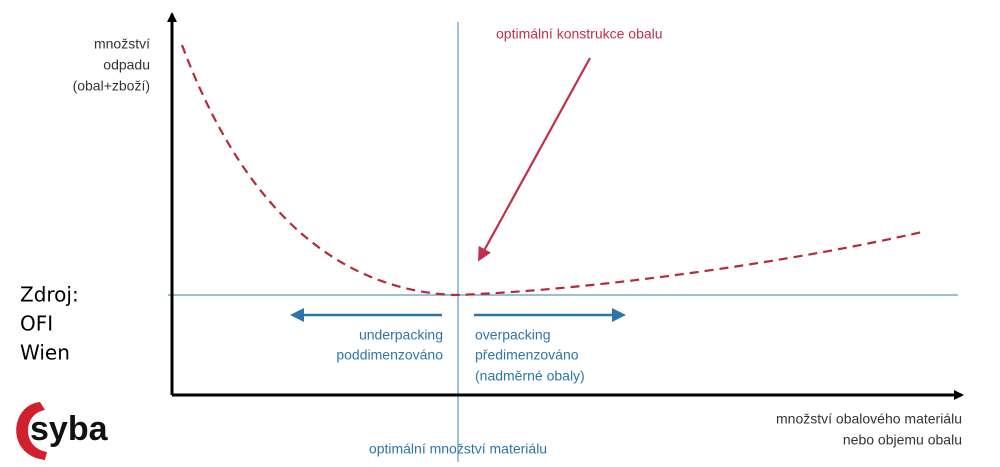 This screenshot has height=467, width=1000. I want to click on overpacking-label: (nadměrné obaly), so click(530, 376).